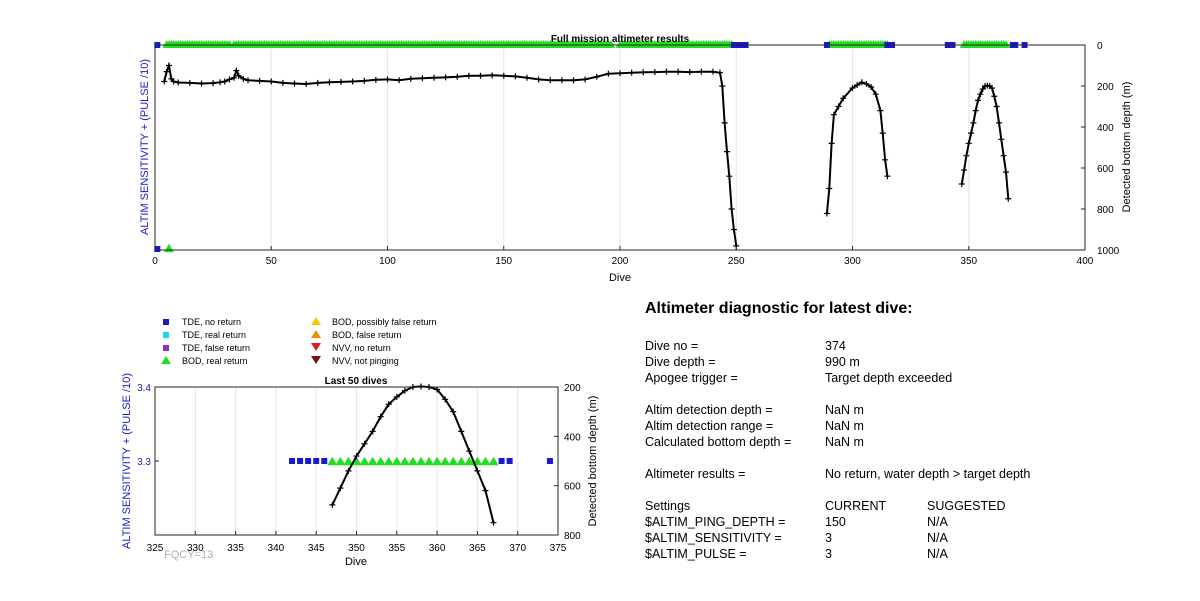 Image resolution: width=1200 pixels, height=601 pixels. I want to click on altim-det-range-label: Altim detection range =, so click(709, 426).